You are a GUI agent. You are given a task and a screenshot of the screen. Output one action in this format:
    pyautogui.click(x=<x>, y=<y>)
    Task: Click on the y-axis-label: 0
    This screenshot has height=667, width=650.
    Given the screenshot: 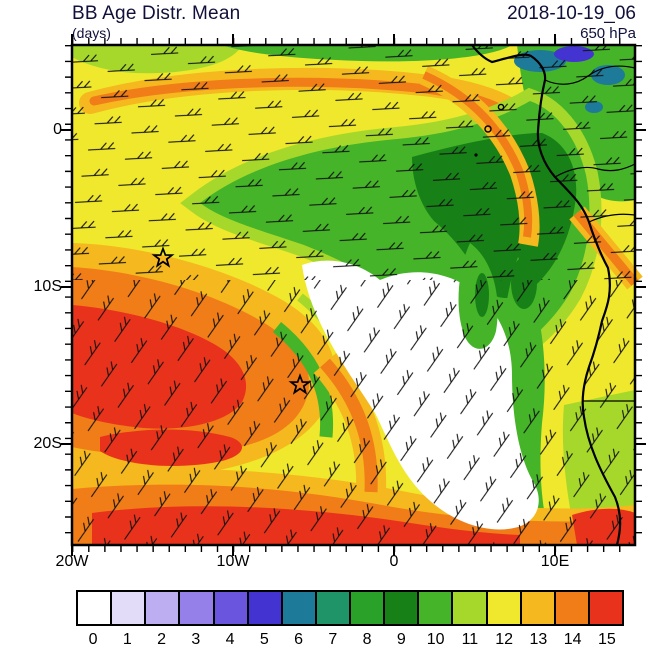 What is the action you would take?
    pyautogui.click(x=57, y=129)
    